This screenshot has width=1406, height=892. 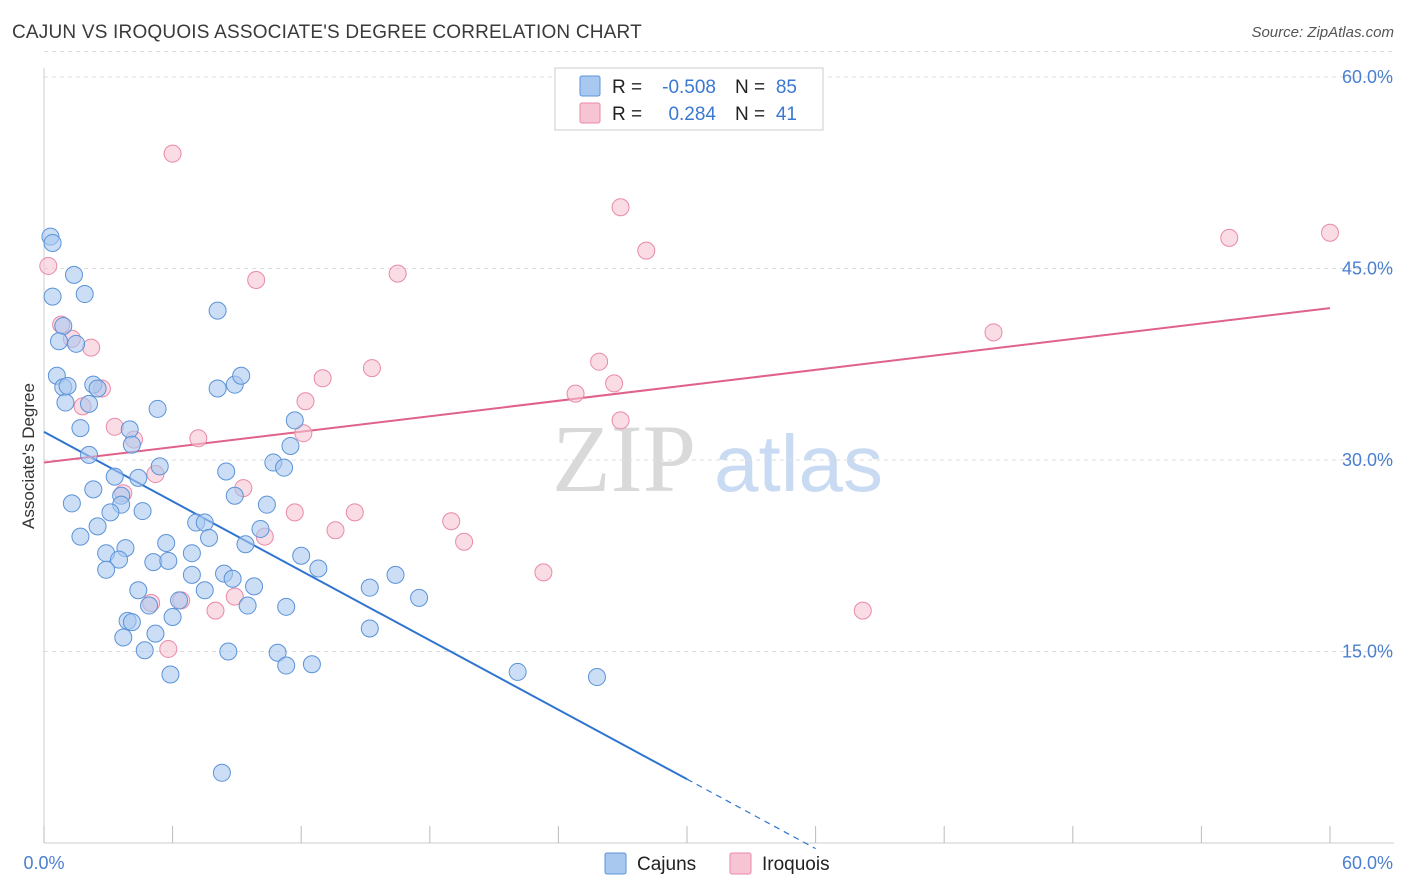 I want to click on y-tick-label: 15.0%, so click(x=1367, y=652).